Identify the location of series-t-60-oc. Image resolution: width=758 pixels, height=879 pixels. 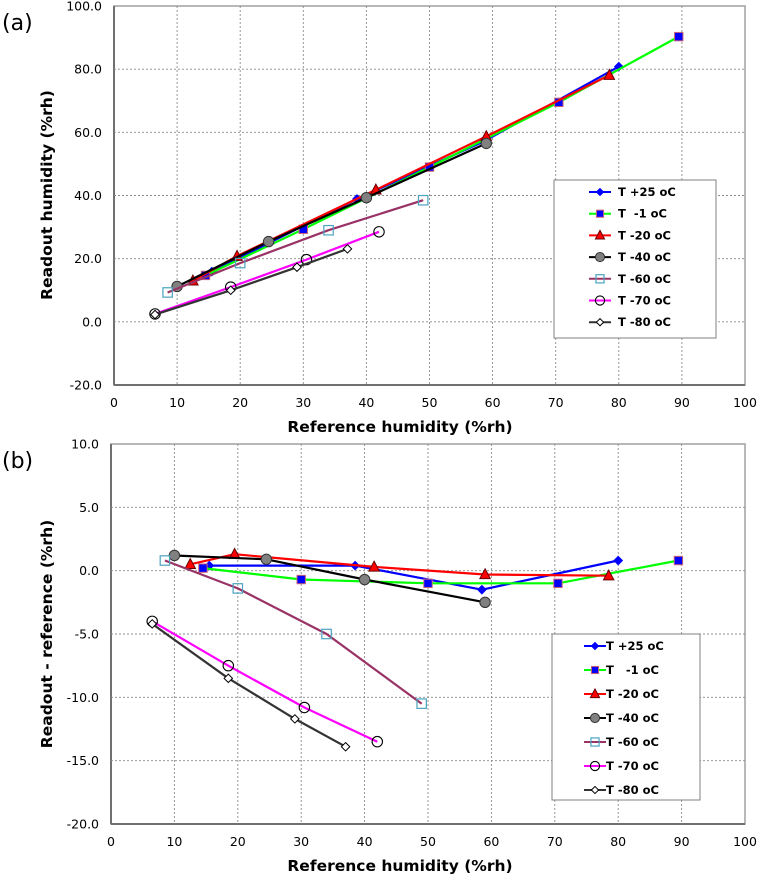
(293, 632).